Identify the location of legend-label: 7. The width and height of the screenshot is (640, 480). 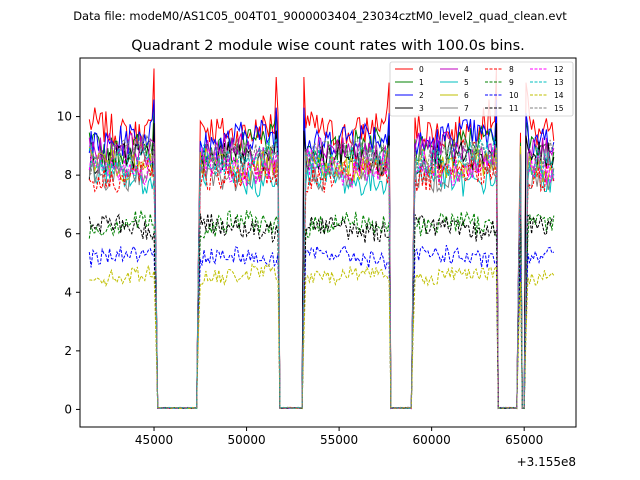
(466, 108).